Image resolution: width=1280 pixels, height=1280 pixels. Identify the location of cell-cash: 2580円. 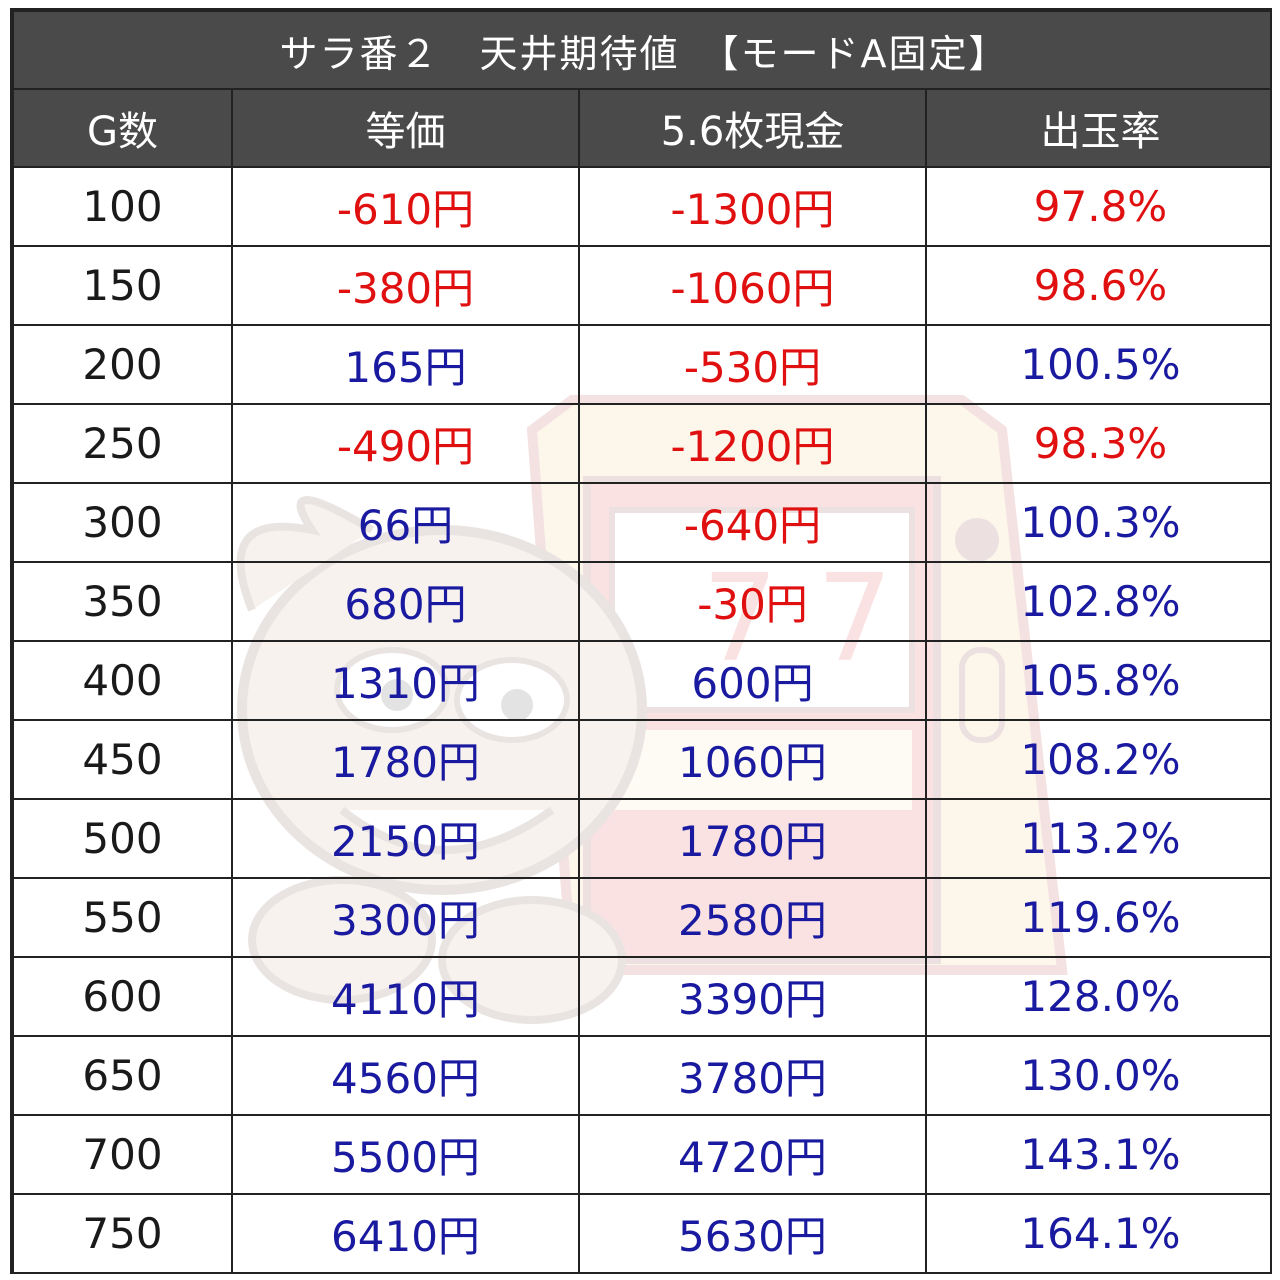
(752, 917).